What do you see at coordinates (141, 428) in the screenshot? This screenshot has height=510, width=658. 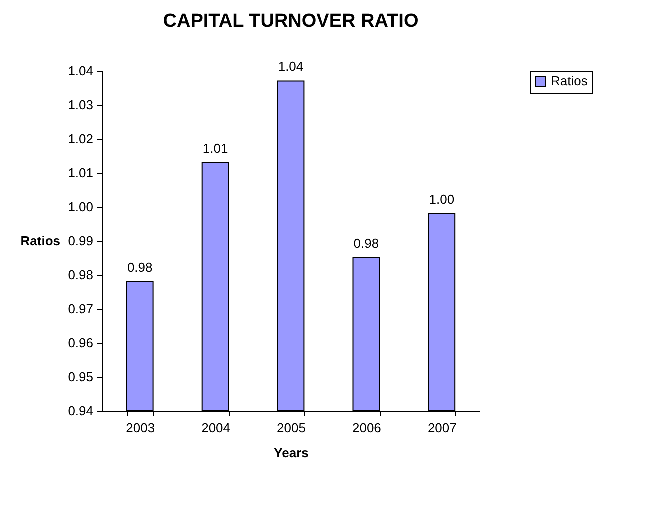 I see `x-tick-label: 2003` at bounding box center [141, 428].